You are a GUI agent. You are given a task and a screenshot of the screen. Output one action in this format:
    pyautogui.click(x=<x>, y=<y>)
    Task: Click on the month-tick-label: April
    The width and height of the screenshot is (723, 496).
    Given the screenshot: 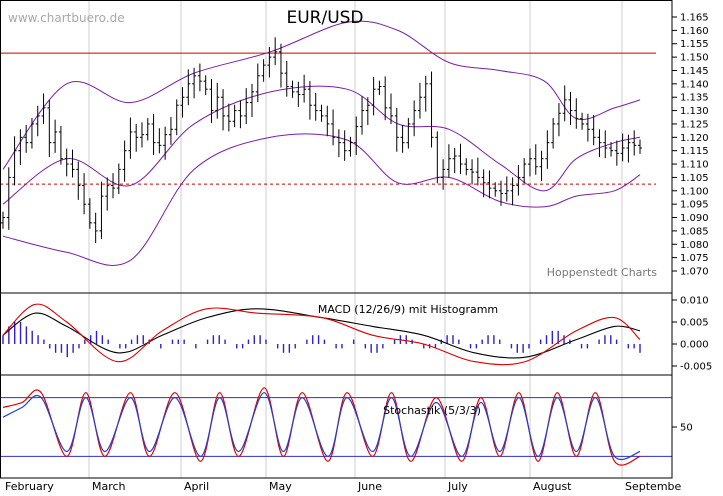 What is the action you would take?
    pyautogui.click(x=196, y=486)
    